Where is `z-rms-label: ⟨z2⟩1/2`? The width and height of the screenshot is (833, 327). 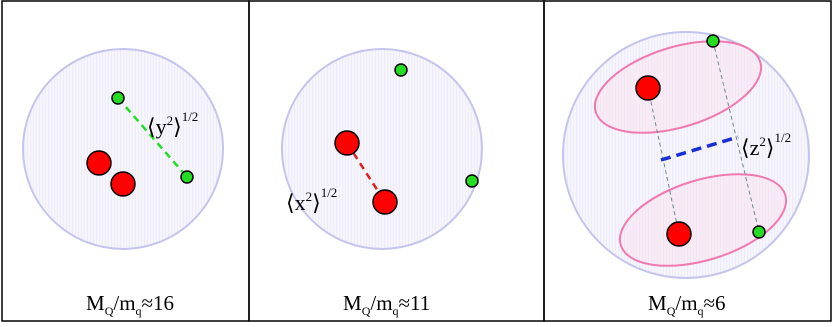 z-rms-label: ⟨z2⟩1/2 is located at coordinates (766, 145).